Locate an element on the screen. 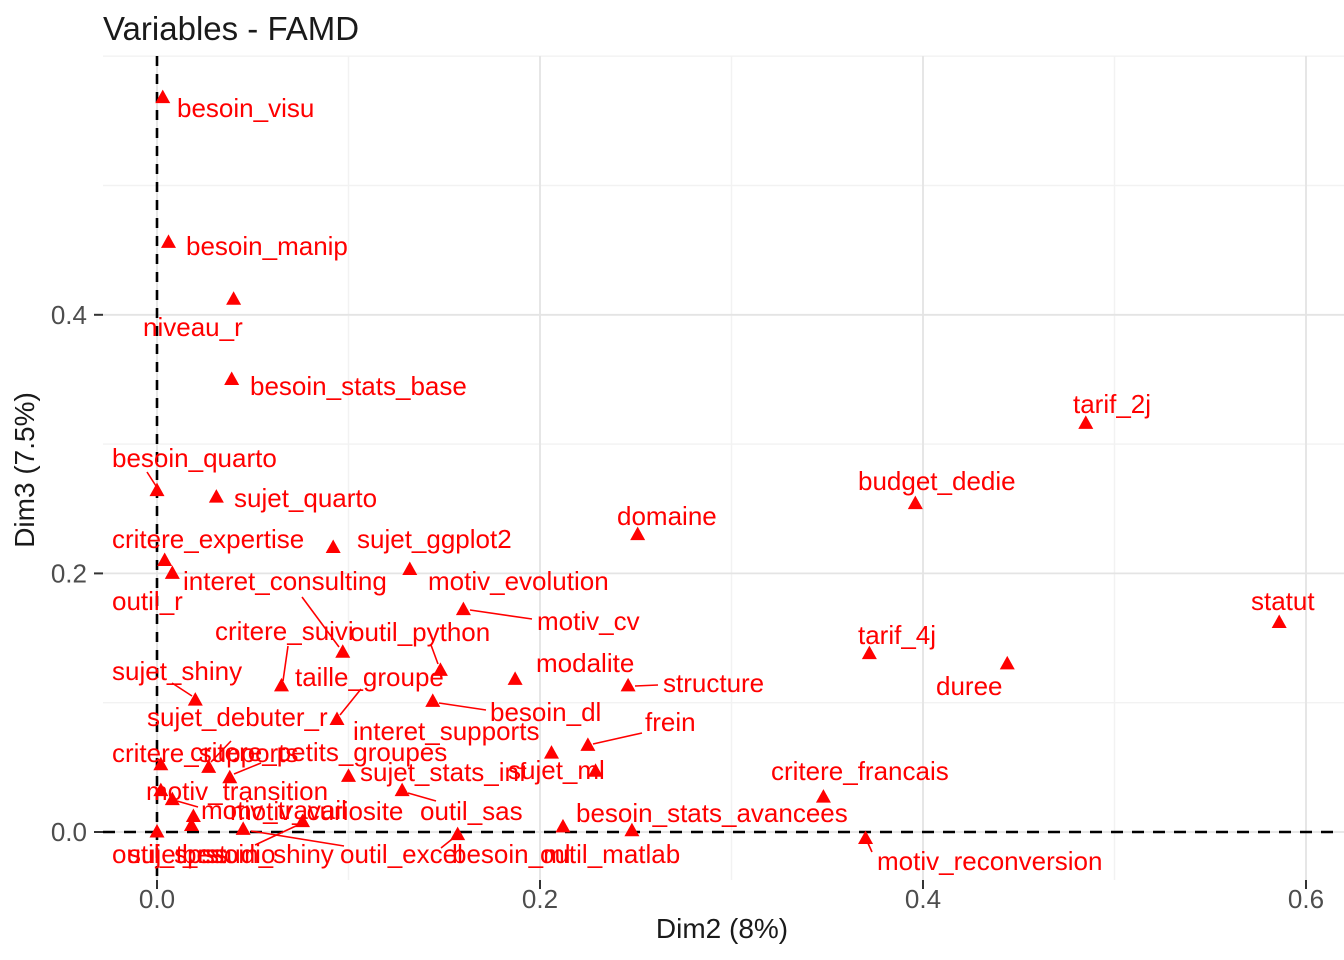 Image resolution: width=1344 pixels, height=960 pixels. y-tick-label: 0.2 is located at coordinates (69, 573).